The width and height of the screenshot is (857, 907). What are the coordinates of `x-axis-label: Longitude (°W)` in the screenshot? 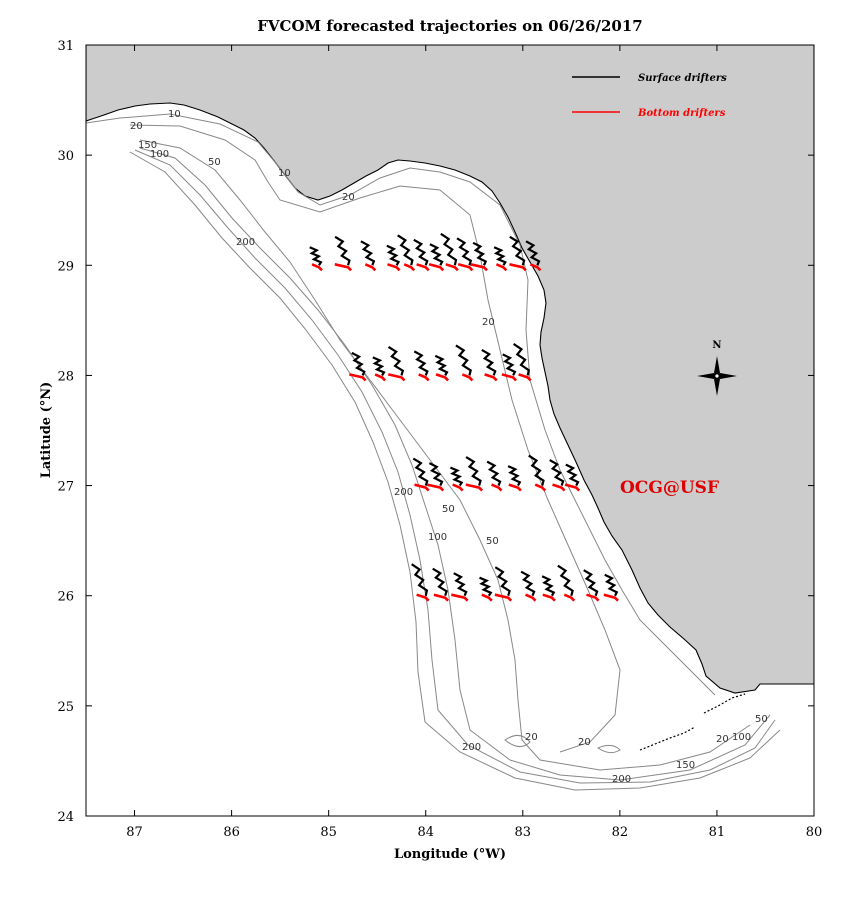 It's located at (450, 854).